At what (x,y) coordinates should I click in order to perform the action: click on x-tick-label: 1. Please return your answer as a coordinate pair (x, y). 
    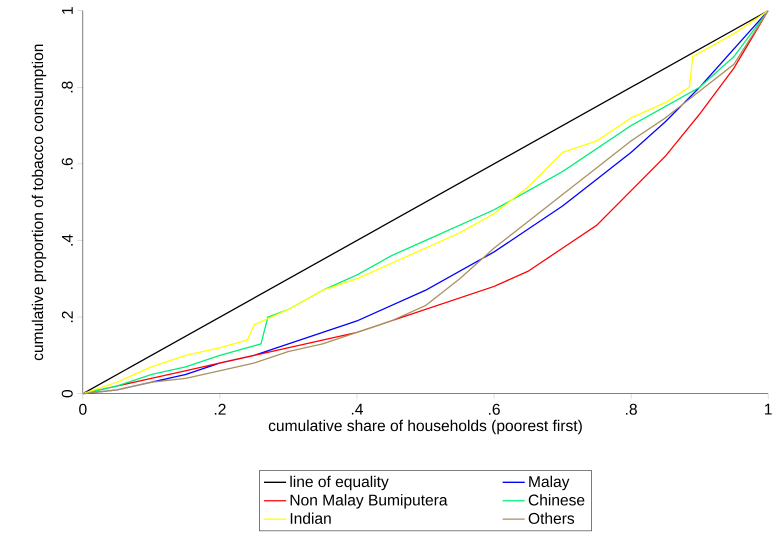
    Looking at the image, I should click on (768, 409).